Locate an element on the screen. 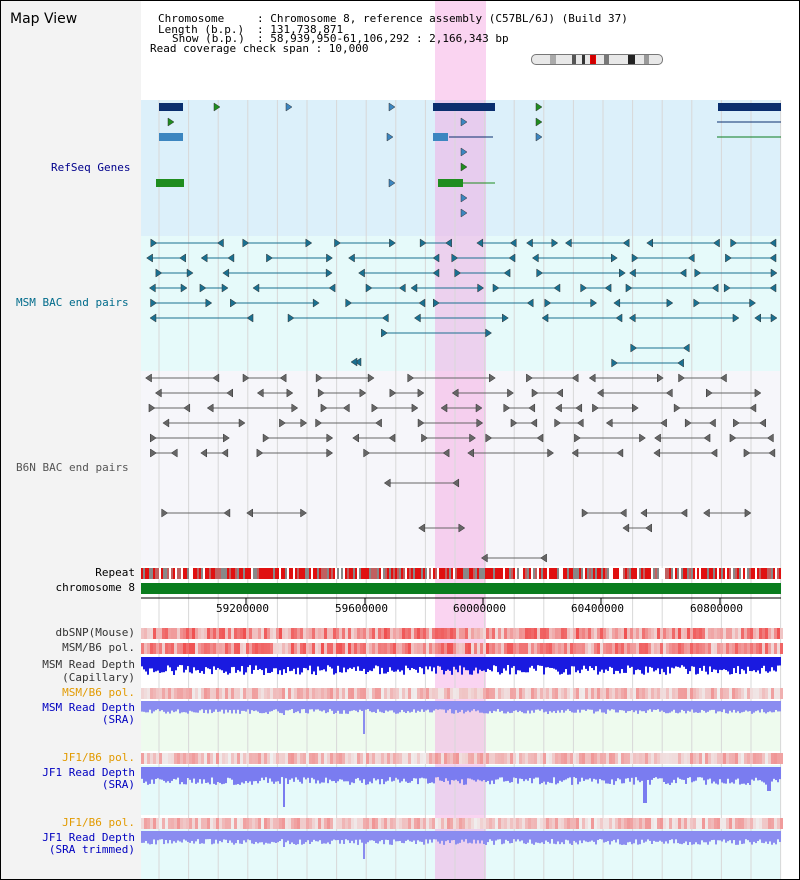 The image size is (800, 880). chromosome-ideogram is located at coordinates (597, 59).